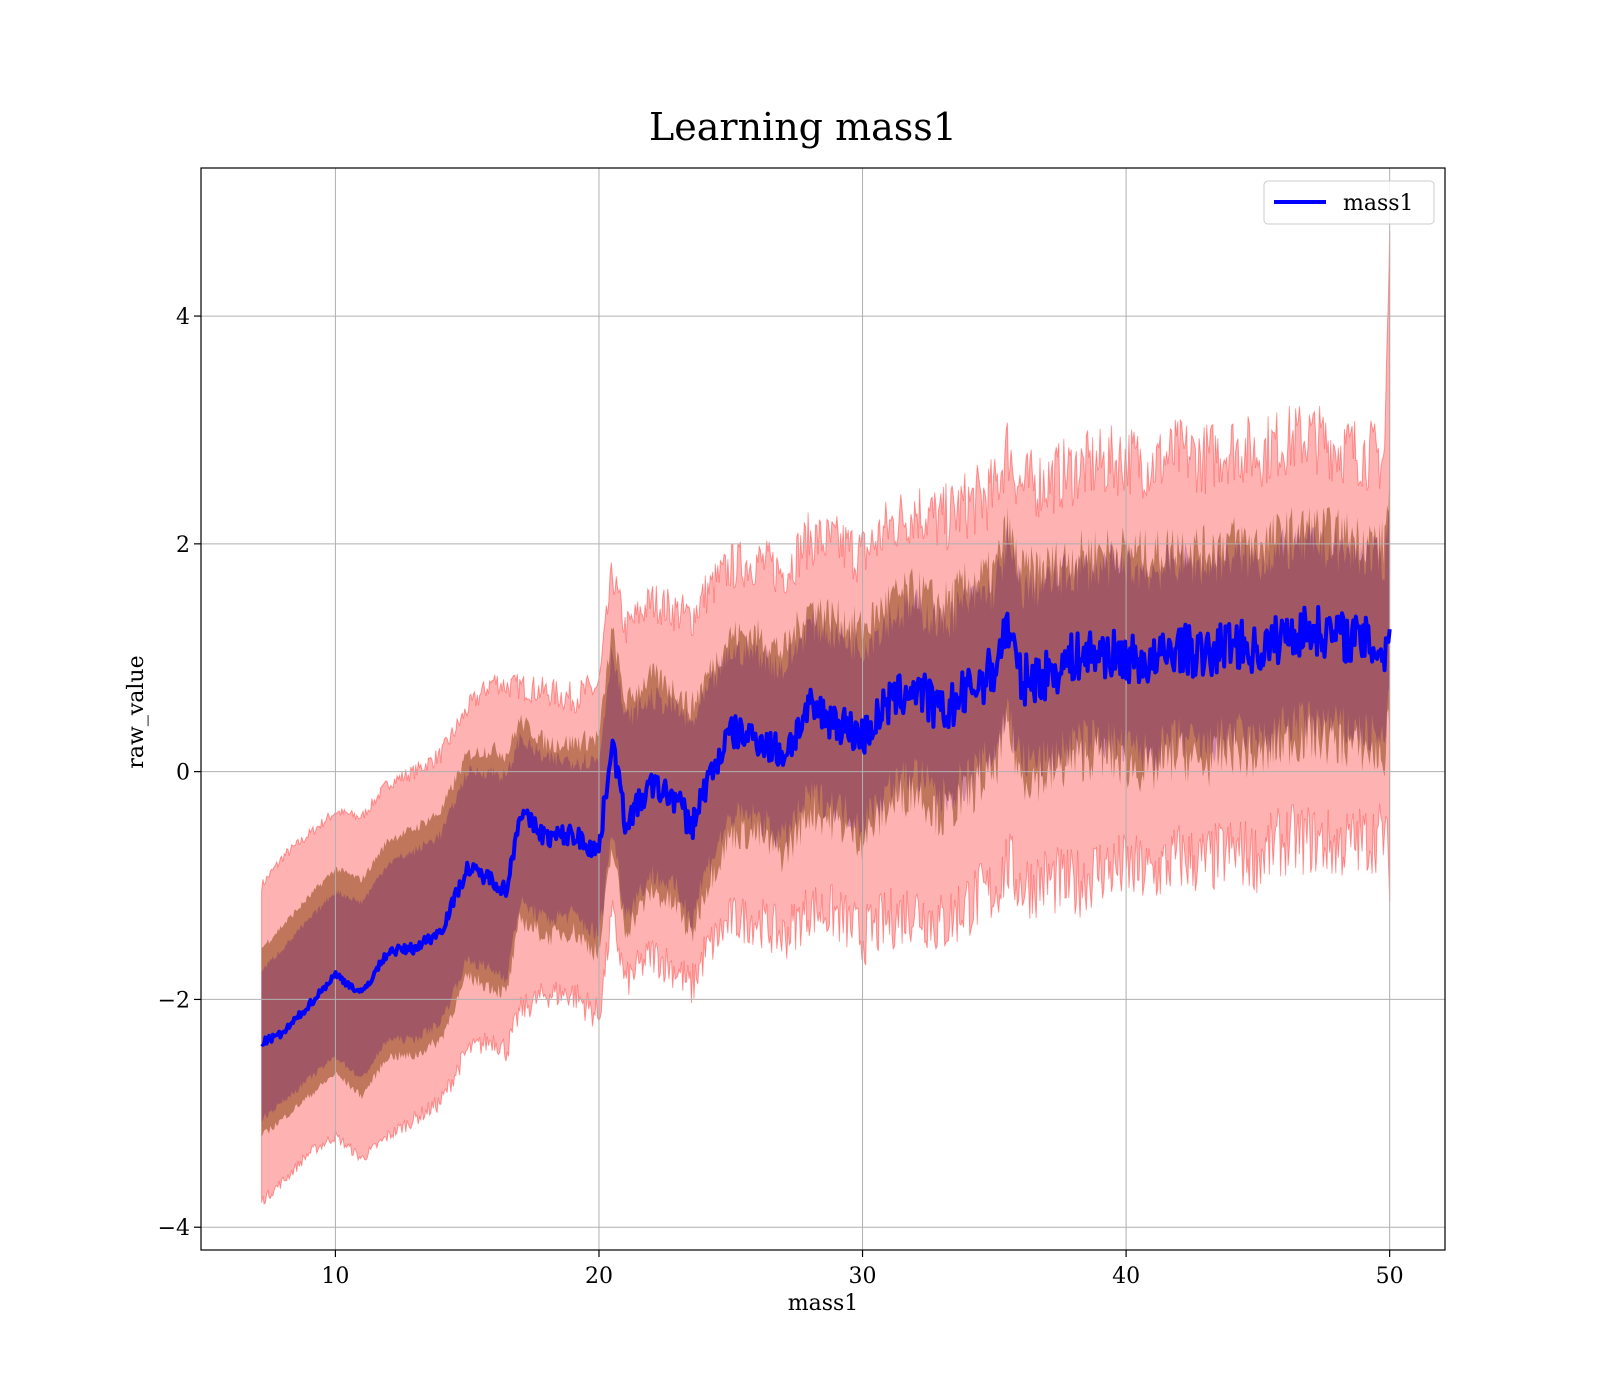  Describe the element at coordinates (183, 773) in the screenshot. I see `y-tick-label: 0` at that location.